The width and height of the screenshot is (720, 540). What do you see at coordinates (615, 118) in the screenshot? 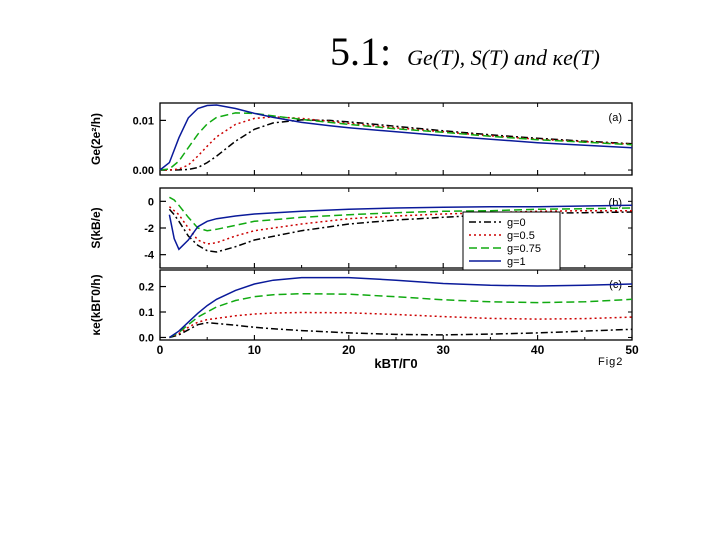
I see `panel-label: (a)` at bounding box center [615, 118].